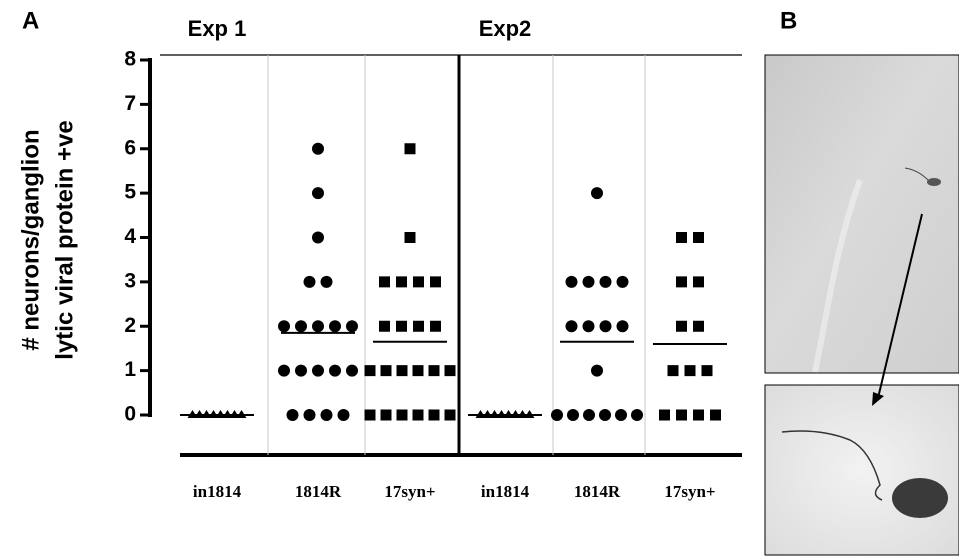 Image resolution: width=959 pixels, height=560 pixels. I want to click on y-tick-label: 7, so click(130, 103).